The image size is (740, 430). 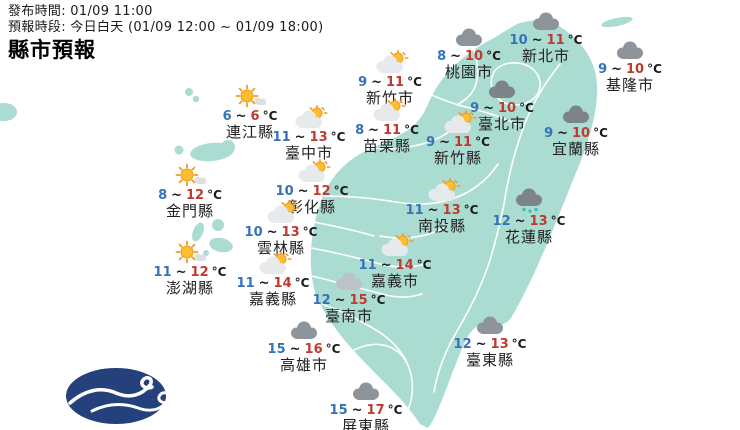 I want to click on station-tainan: 12 ~15 °C 臺南市, so click(x=349, y=296).